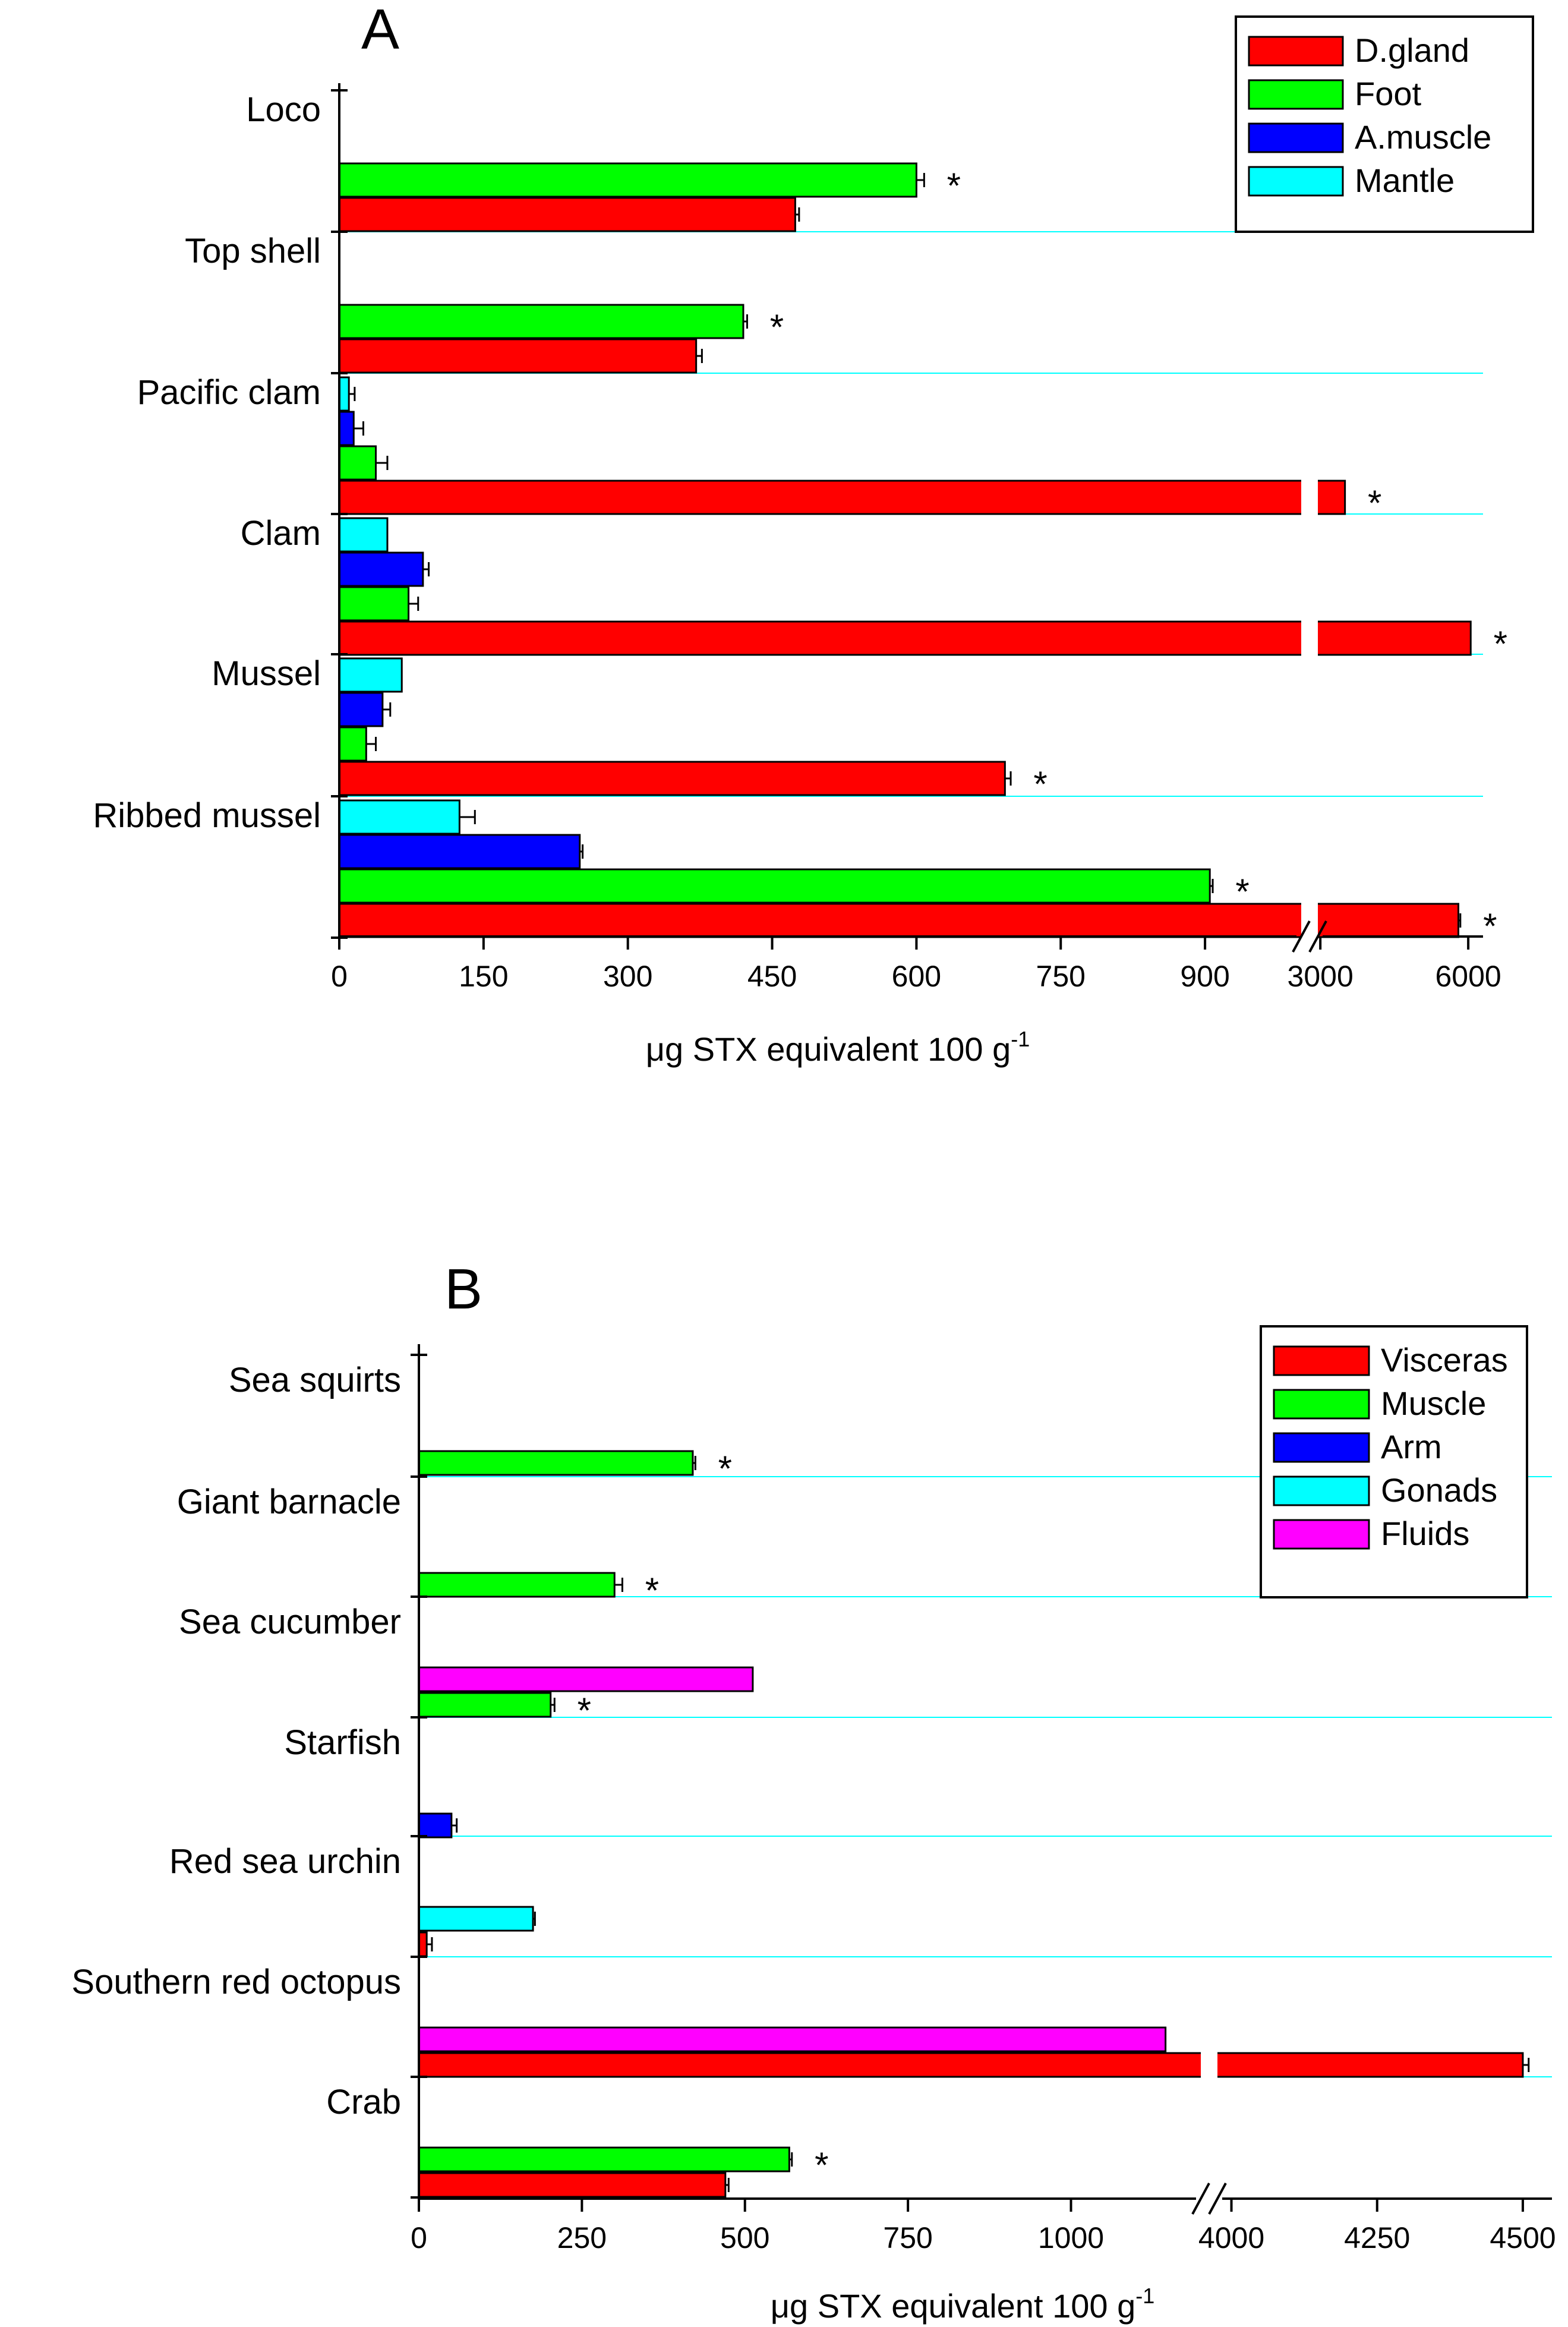 The image size is (1568, 2327). What do you see at coordinates (1388, 93) in the screenshot?
I see `legend-label-foot: Foot` at bounding box center [1388, 93].